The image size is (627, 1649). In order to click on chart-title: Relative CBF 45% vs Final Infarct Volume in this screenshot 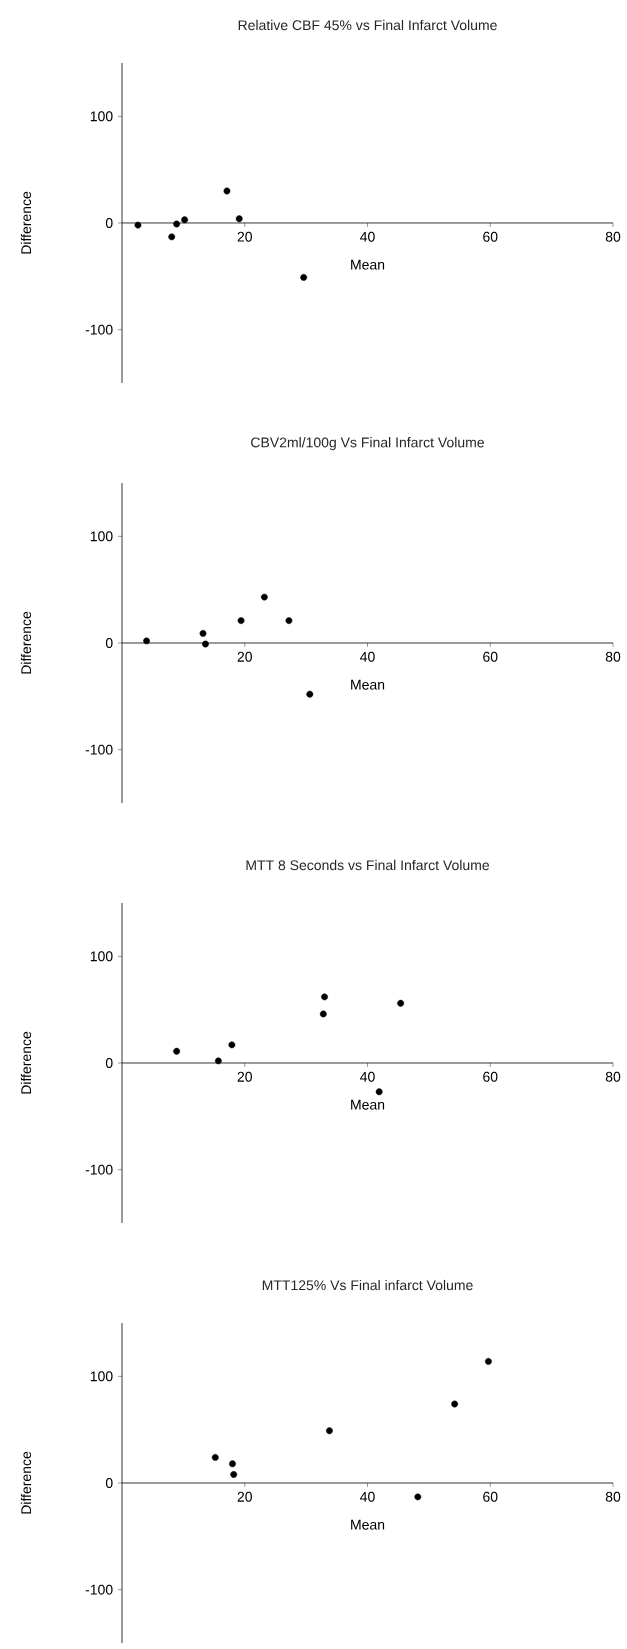, I will do `click(367, 25)`.